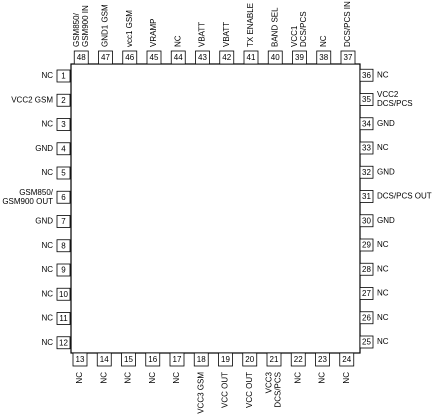  What do you see at coordinates (250, 25) in the screenshot?
I see `pin-label: TX ENABLE` at bounding box center [250, 25].